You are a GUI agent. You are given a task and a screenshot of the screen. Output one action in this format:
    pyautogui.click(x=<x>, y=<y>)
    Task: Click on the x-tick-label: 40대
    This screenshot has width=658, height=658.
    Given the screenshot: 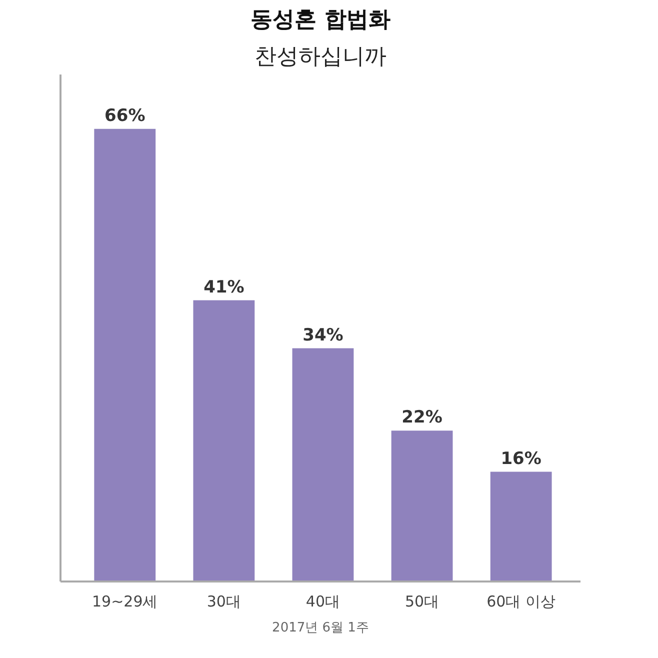 What is the action you would take?
    pyautogui.click(x=323, y=601)
    